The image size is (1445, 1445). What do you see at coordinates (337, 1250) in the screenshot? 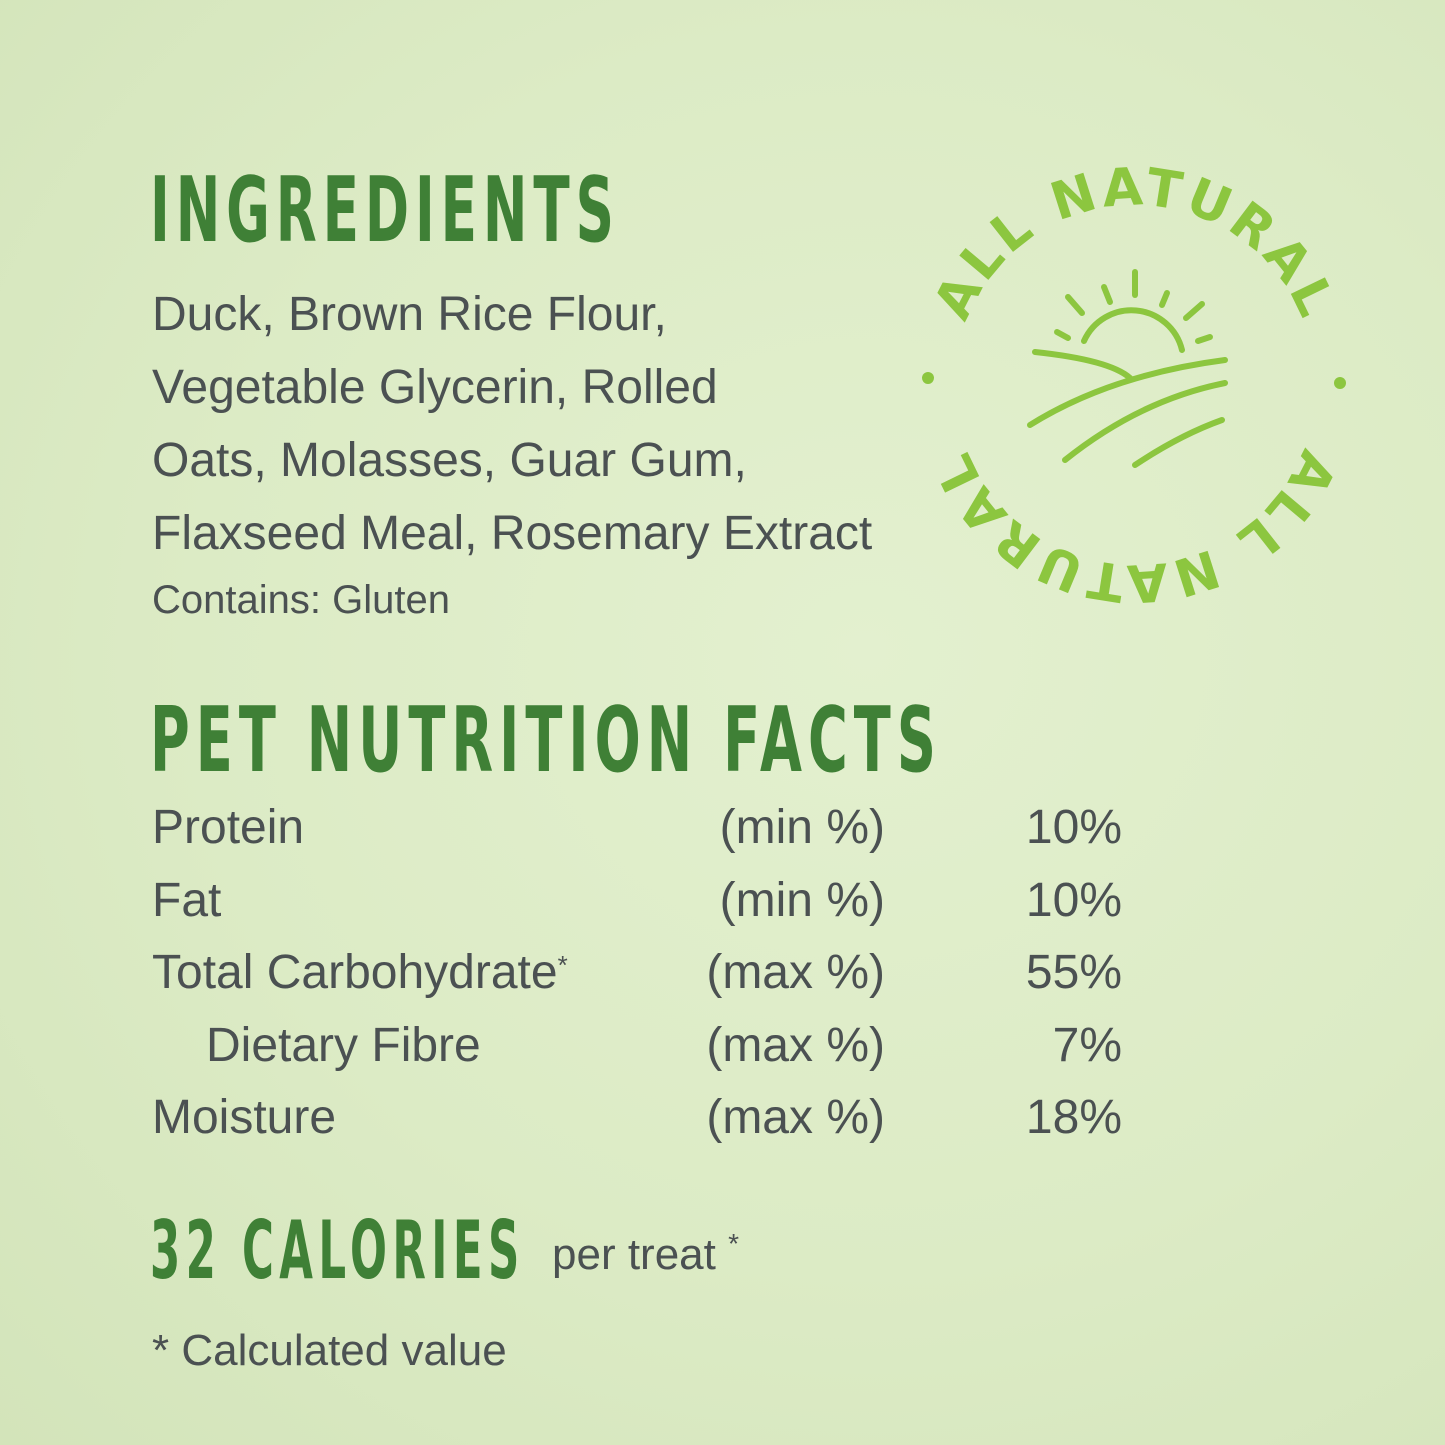
I see `calories-heading: 32 CALORIES` at bounding box center [337, 1250].